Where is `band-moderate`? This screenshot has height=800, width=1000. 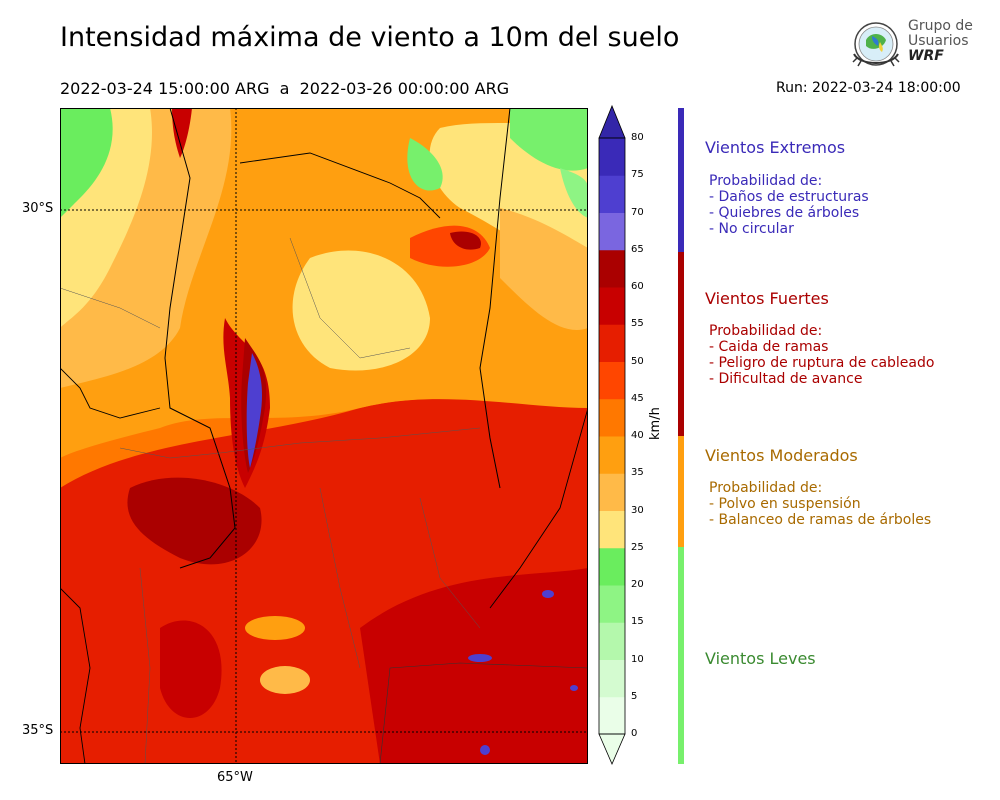 band-moderate is located at coordinates (681, 491).